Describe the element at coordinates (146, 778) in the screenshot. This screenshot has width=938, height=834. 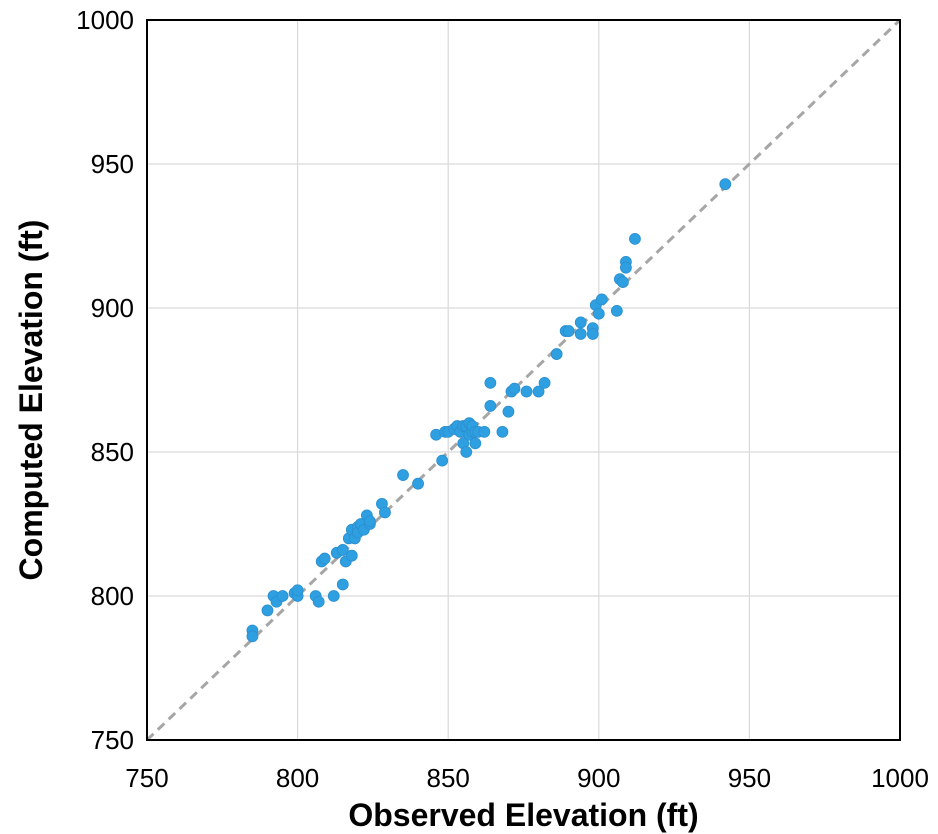
I see `x-tick-label: 750` at that location.